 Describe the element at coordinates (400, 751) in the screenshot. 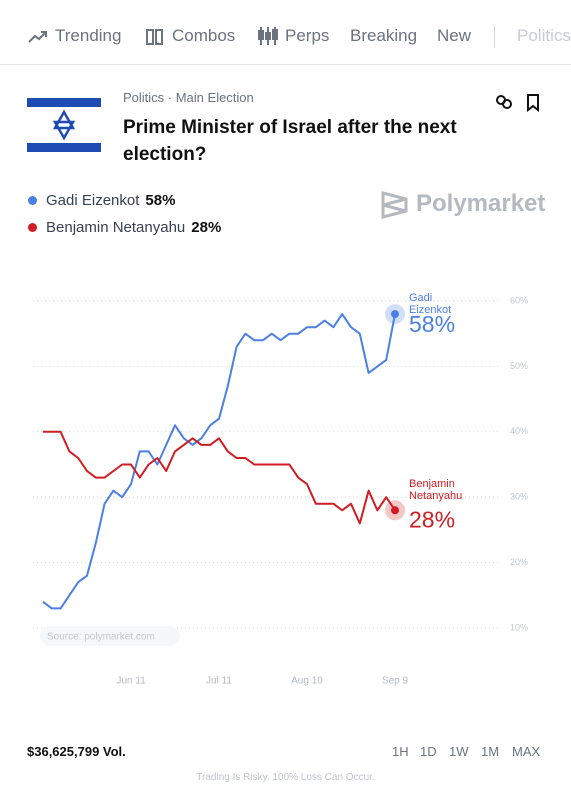

I see `range-button: 1H` at that location.